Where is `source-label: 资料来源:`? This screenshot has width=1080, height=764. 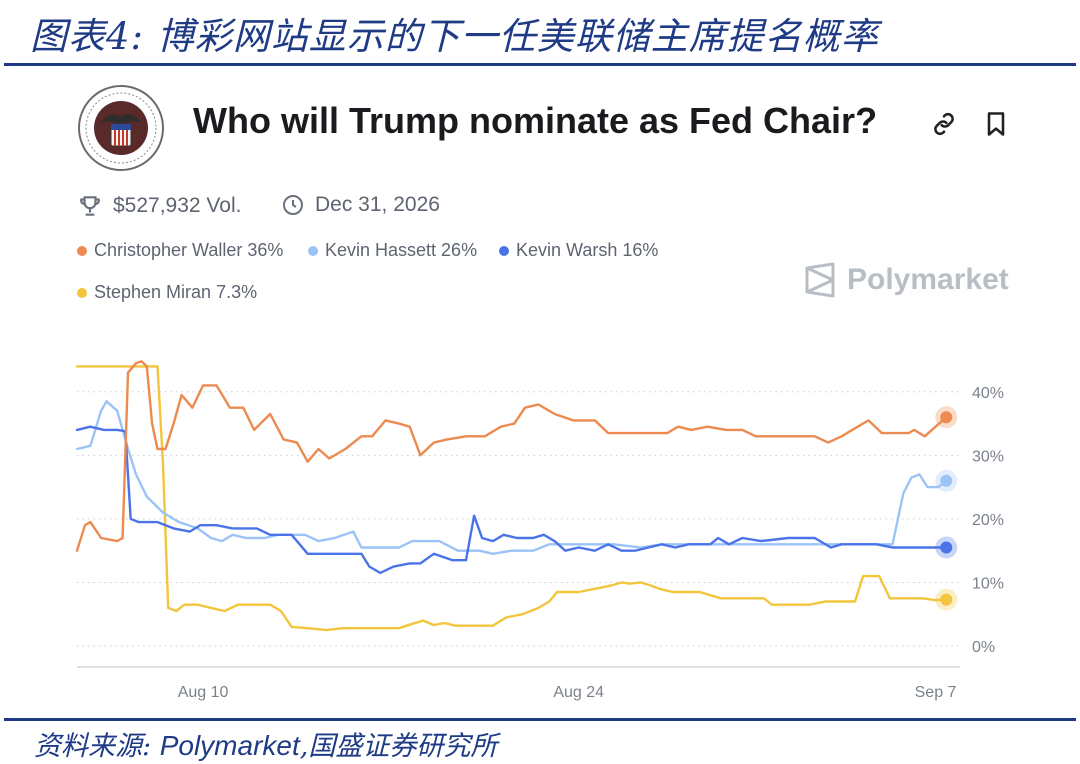 source-label: 资料来源: is located at coordinates (93, 746).